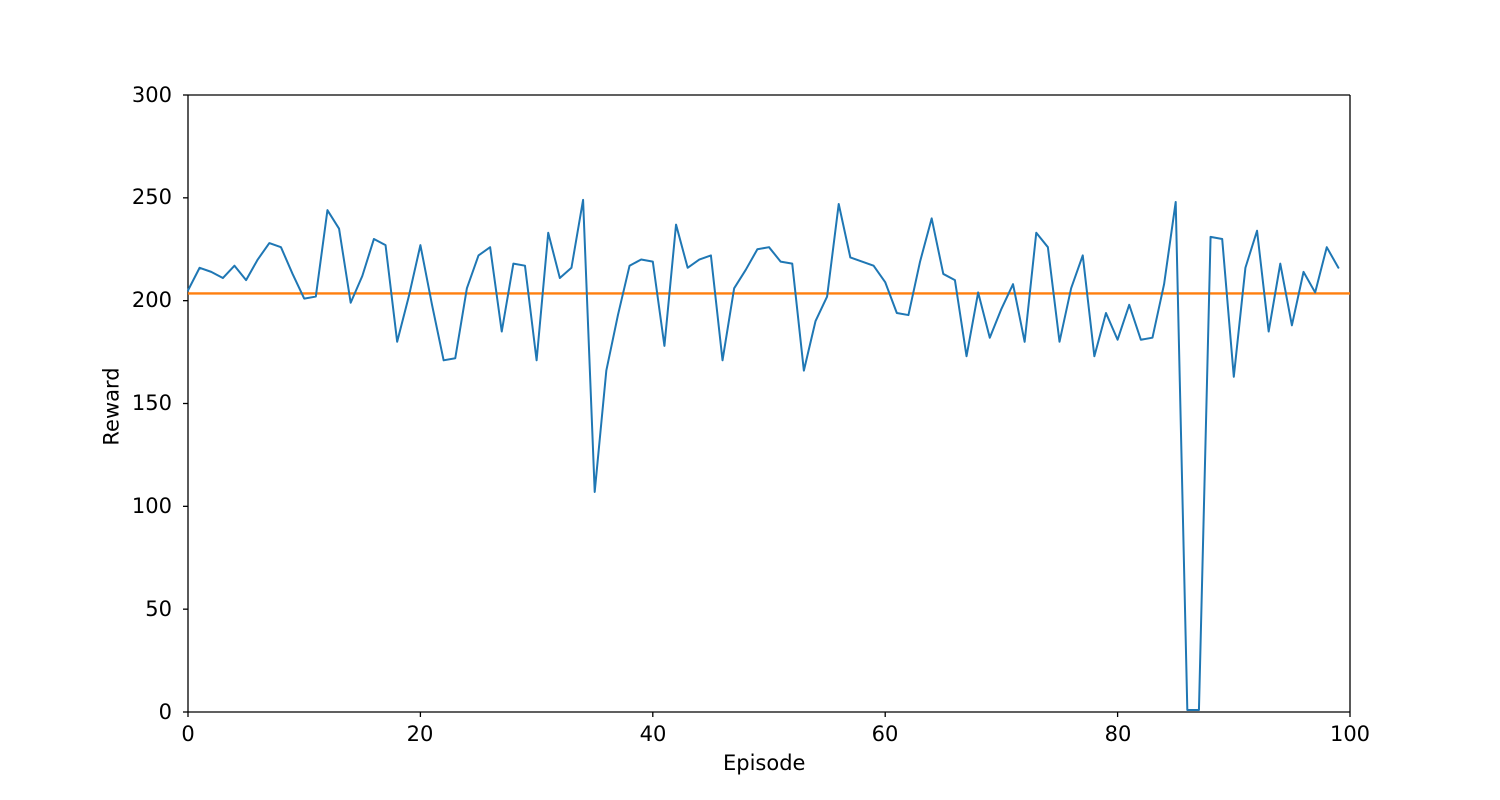 This screenshot has width=1500, height=800. Describe the element at coordinates (158, 609) in the screenshot. I see `ytick-label-50: 50` at that location.